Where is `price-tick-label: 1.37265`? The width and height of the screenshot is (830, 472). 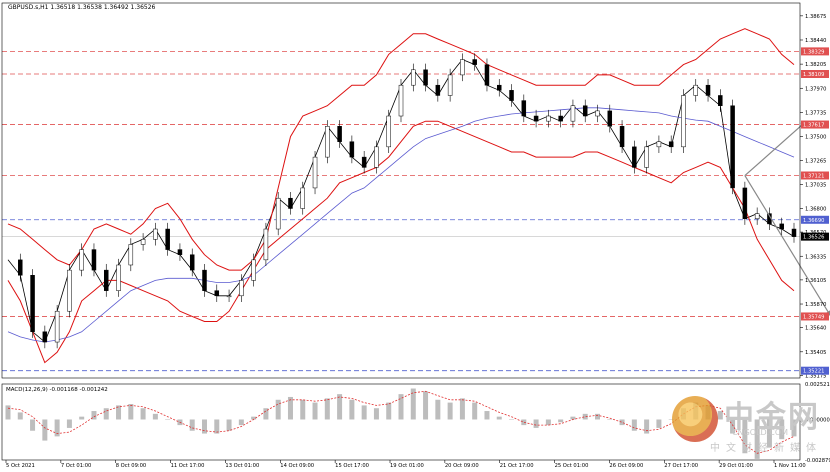 price-tick-label: 1.37265 is located at coordinates (815, 162).